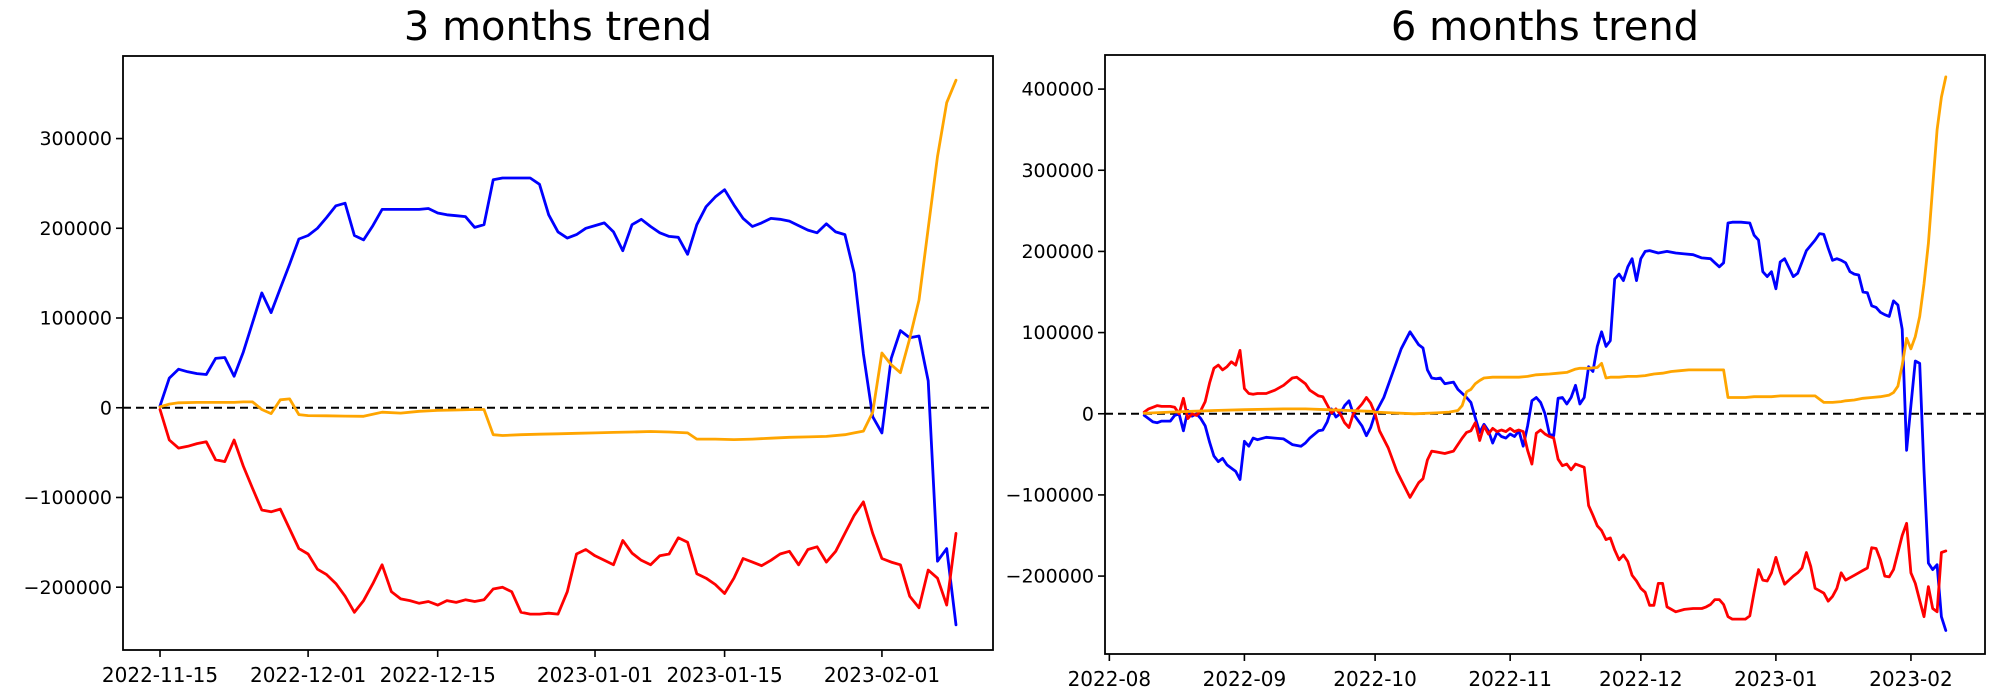  What do you see at coordinates (724, 675) in the screenshot?
I see `x-tick-label: 2023-01-15` at bounding box center [724, 675].